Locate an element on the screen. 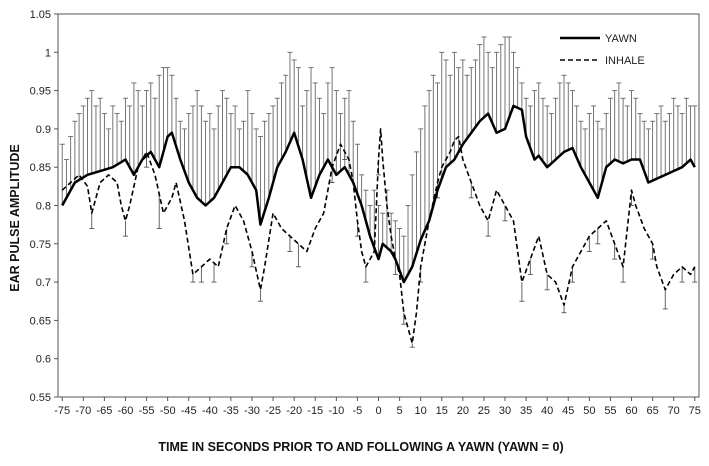 The height and width of the screenshot is (466, 709). x-tick-label: -20 is located at coordinates (294, 411).